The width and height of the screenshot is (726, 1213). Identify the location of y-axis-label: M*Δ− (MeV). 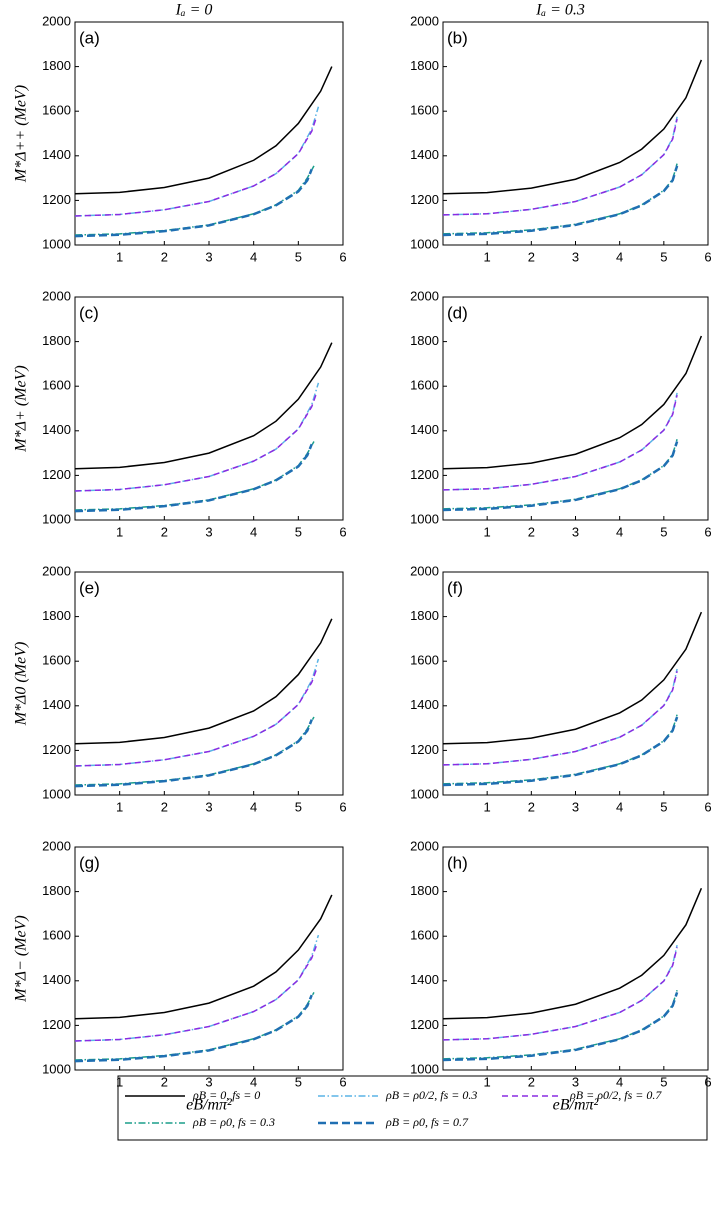
(21, 958).